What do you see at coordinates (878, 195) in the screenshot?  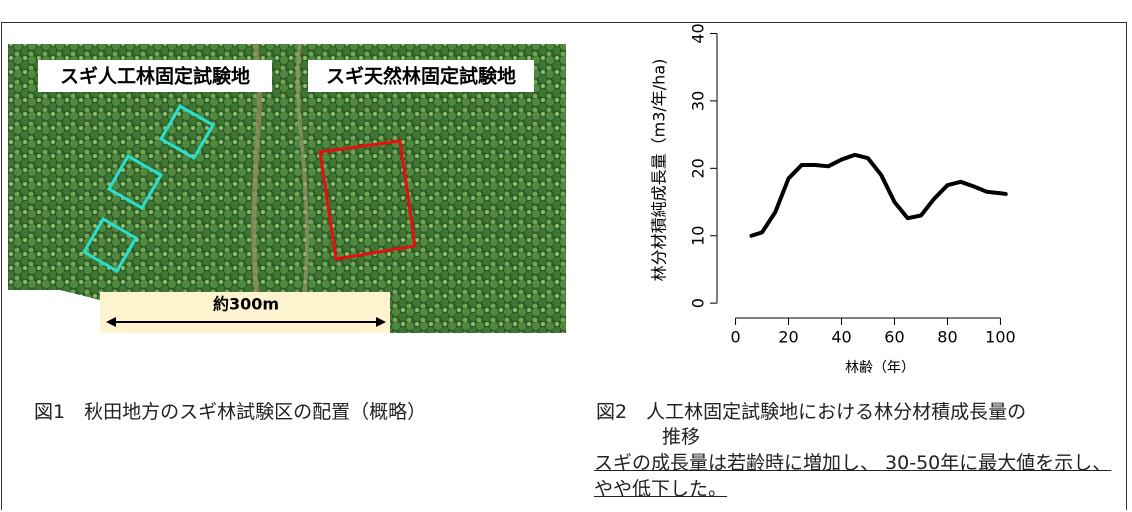 I see `growth-line` at bounding box center [878, 195].